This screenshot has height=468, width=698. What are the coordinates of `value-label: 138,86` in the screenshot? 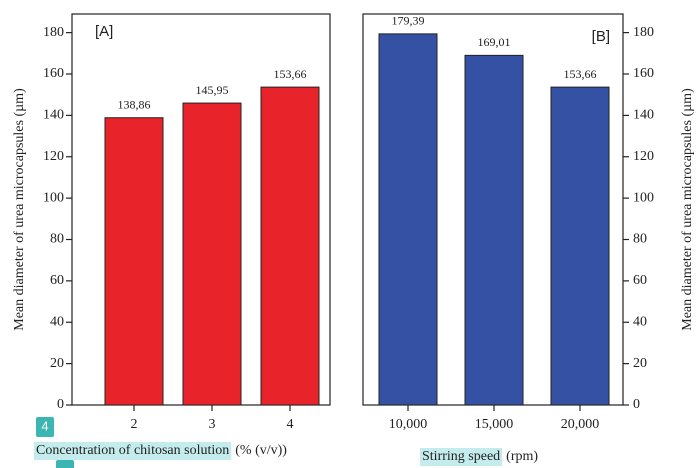 It's located at (134, 104).